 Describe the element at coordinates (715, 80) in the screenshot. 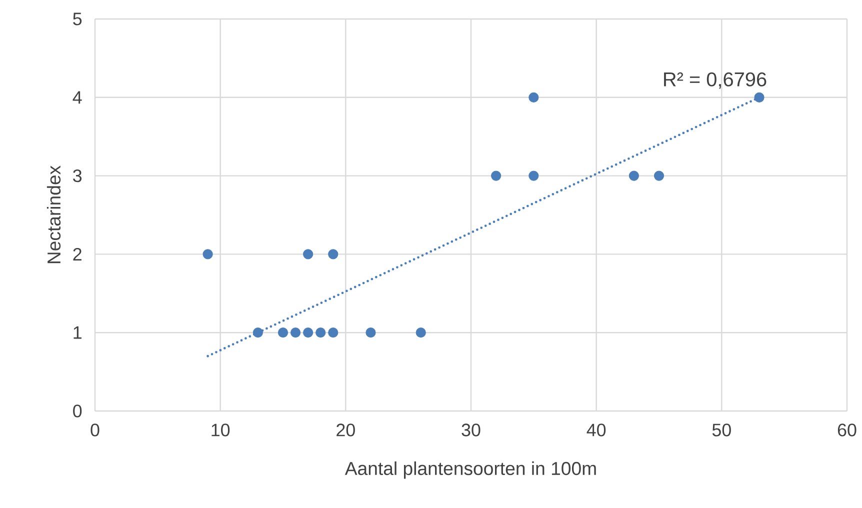

I see `annotation: R² = 0,6796` at that location.